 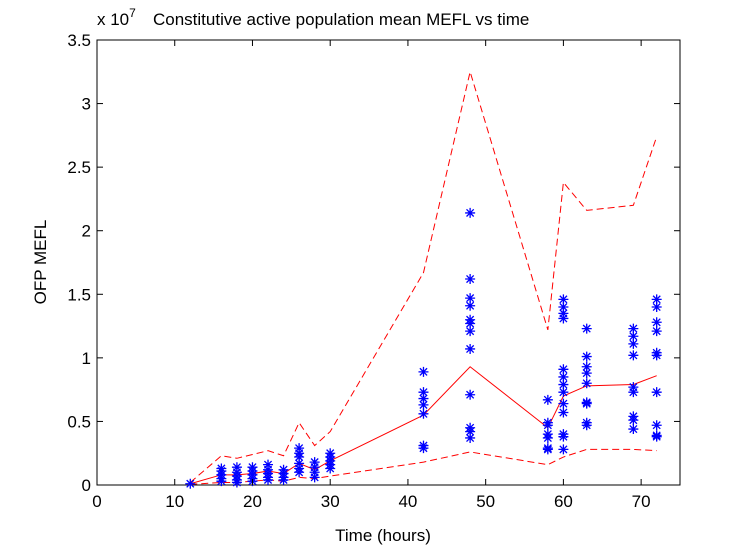 I want to click on y-tick-label: 2.5, so click(x=79, y=167).